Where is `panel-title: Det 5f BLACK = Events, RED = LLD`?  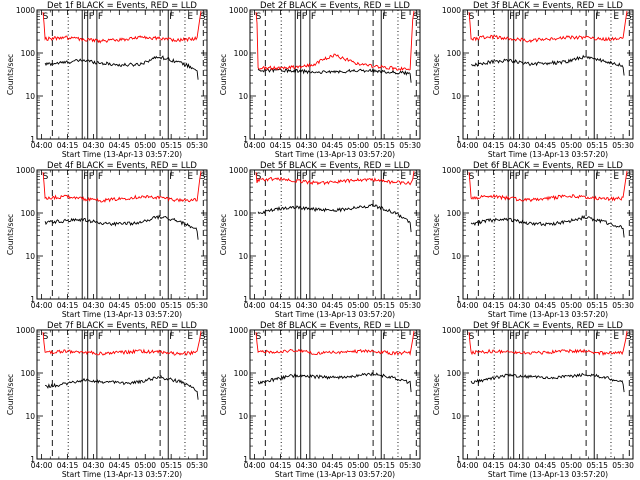 panel-title: Det 5f BLACK = Events, RED = LLD is located at coordinates (335, 166).